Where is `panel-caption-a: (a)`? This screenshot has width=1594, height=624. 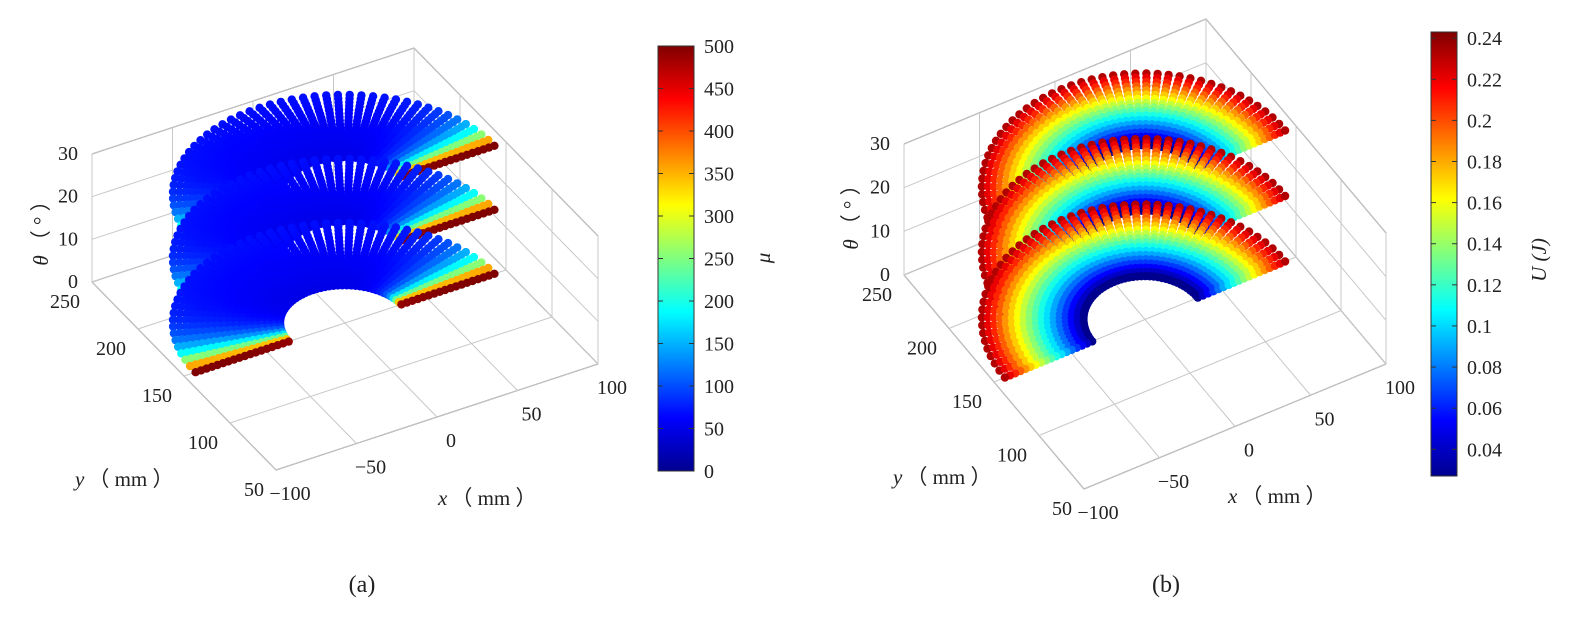
panel-caption-a: (a) is located at coordinates (362, 585).